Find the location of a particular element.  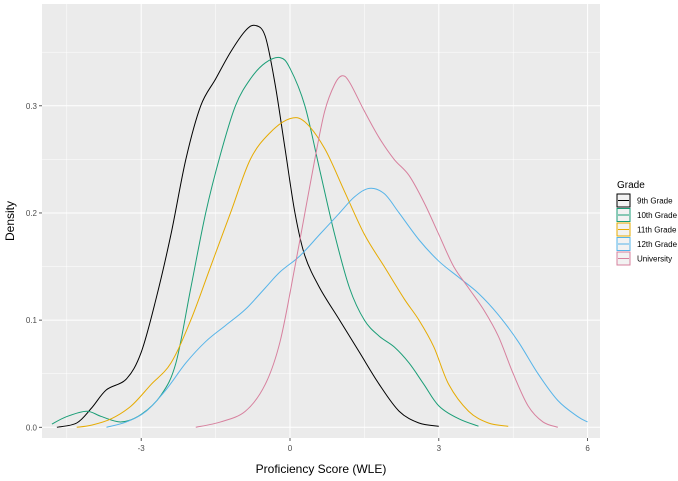

x-tick-label: 3 is located at coordinates (439, 448).